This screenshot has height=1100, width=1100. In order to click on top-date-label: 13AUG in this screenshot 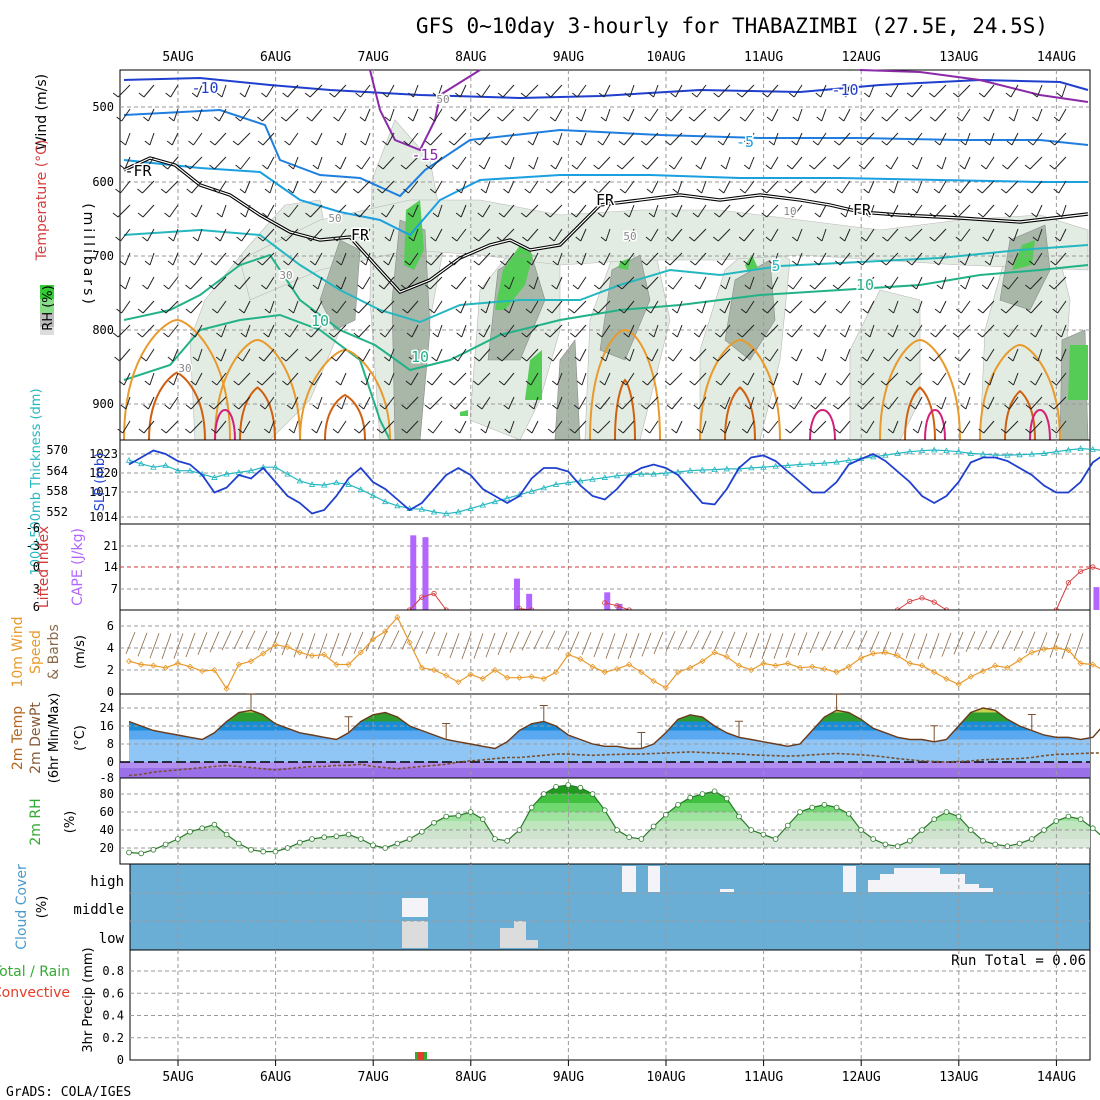, I will do `click(958, 57)`.